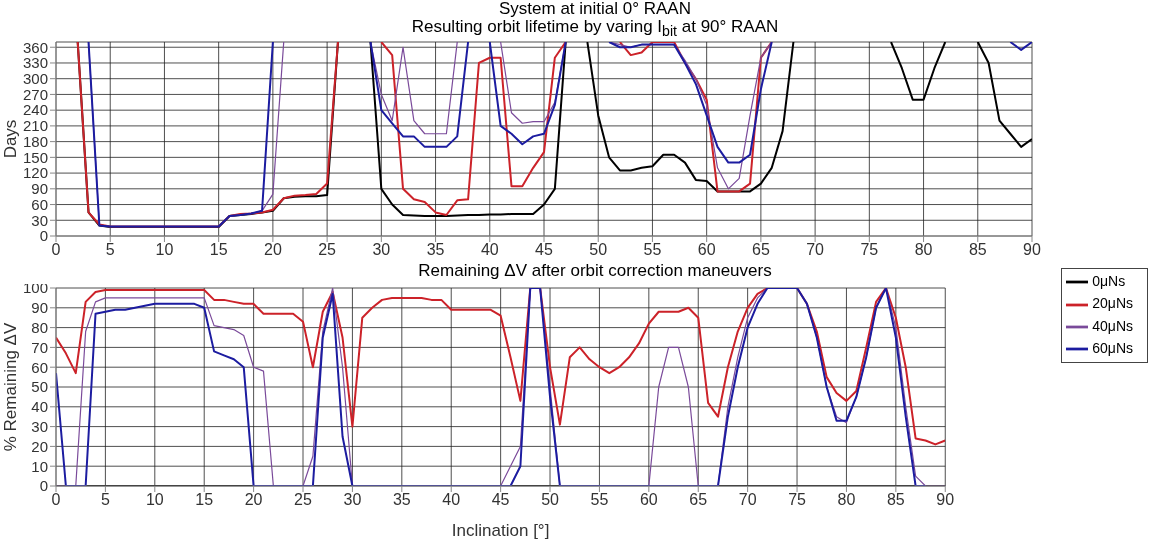 The width and height of the screenshot is (1158, 544). I want to click on y-tick-label: 70, so click(39, 347).